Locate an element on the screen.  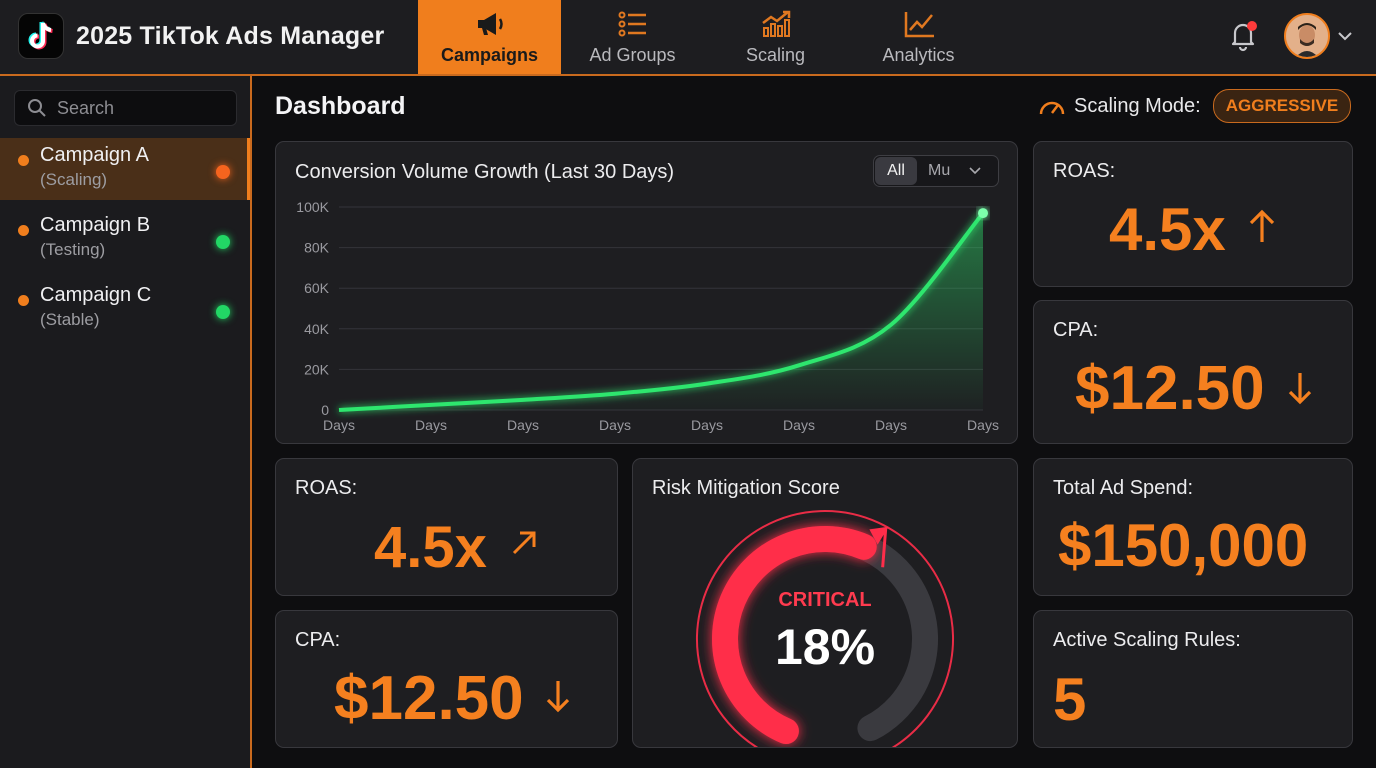
active-rules-value: 5 is located at coordinates (1070, 699).